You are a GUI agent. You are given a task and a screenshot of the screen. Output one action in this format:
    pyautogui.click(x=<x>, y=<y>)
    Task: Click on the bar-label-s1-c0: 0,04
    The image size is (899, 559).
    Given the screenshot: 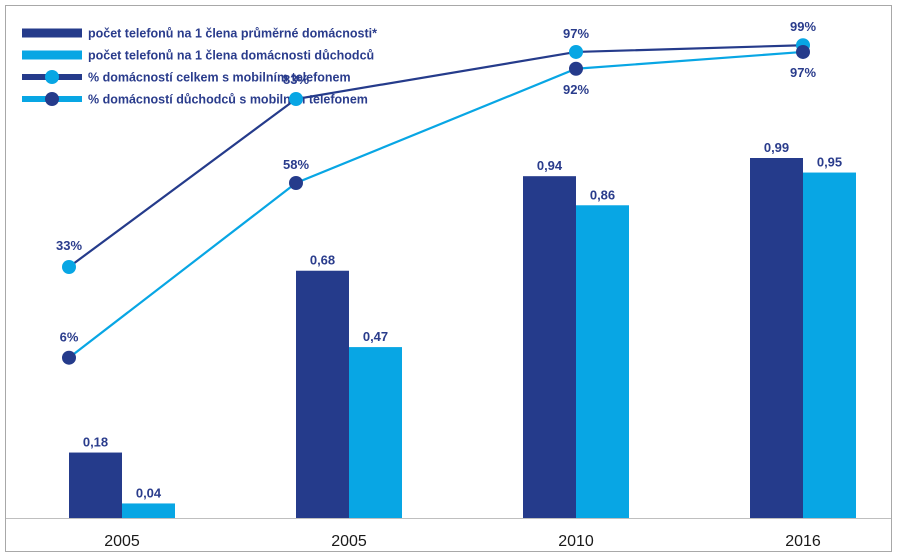 What is the action you would take?
    pyautogui.click(x=149, y=492)
    